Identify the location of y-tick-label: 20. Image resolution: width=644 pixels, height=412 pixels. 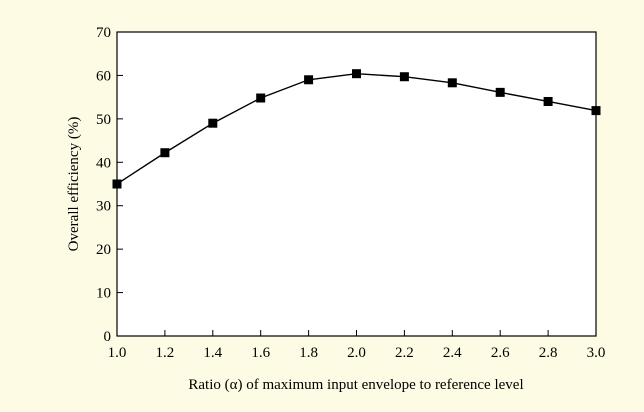
(103, 250).